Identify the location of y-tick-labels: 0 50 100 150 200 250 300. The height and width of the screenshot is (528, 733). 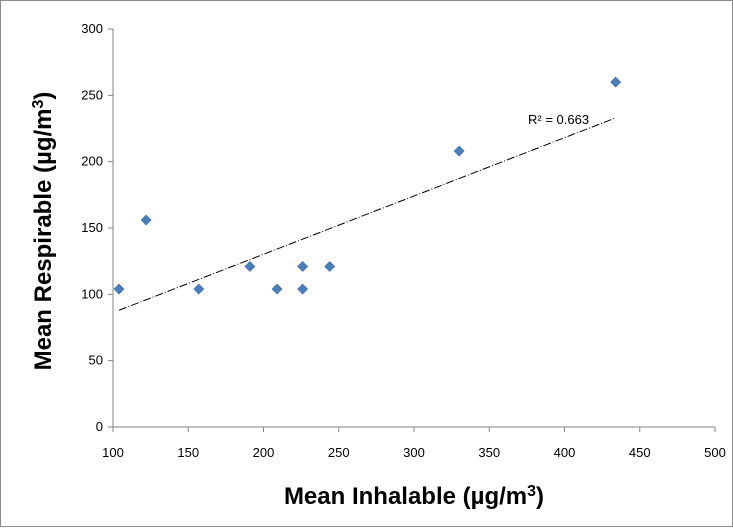
(92, 227).